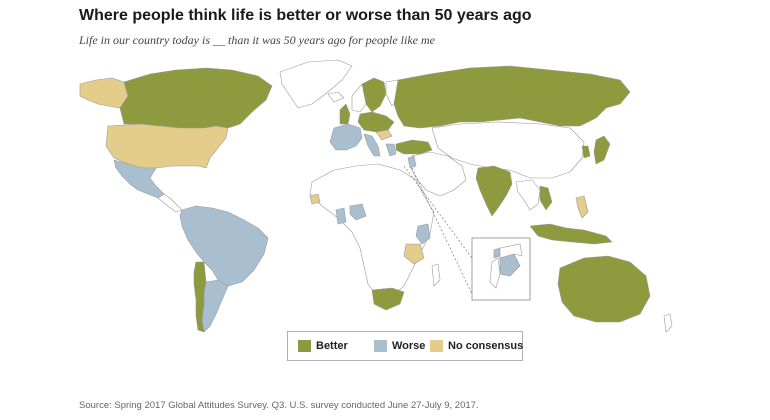 Image resolution: width=770 pixels, height=420 pixels. What do you see at coordinates (224, 246) in the screenshot?
I see `region-south-america-north` at bounding box center [224, 246].